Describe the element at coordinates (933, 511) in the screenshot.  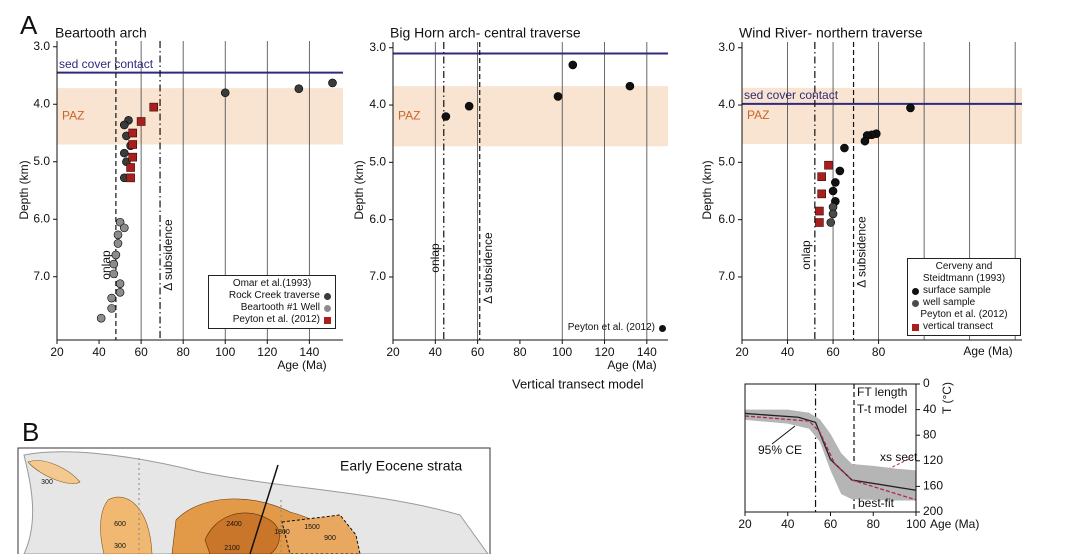
I see `y-tick-label: 200` at that location.